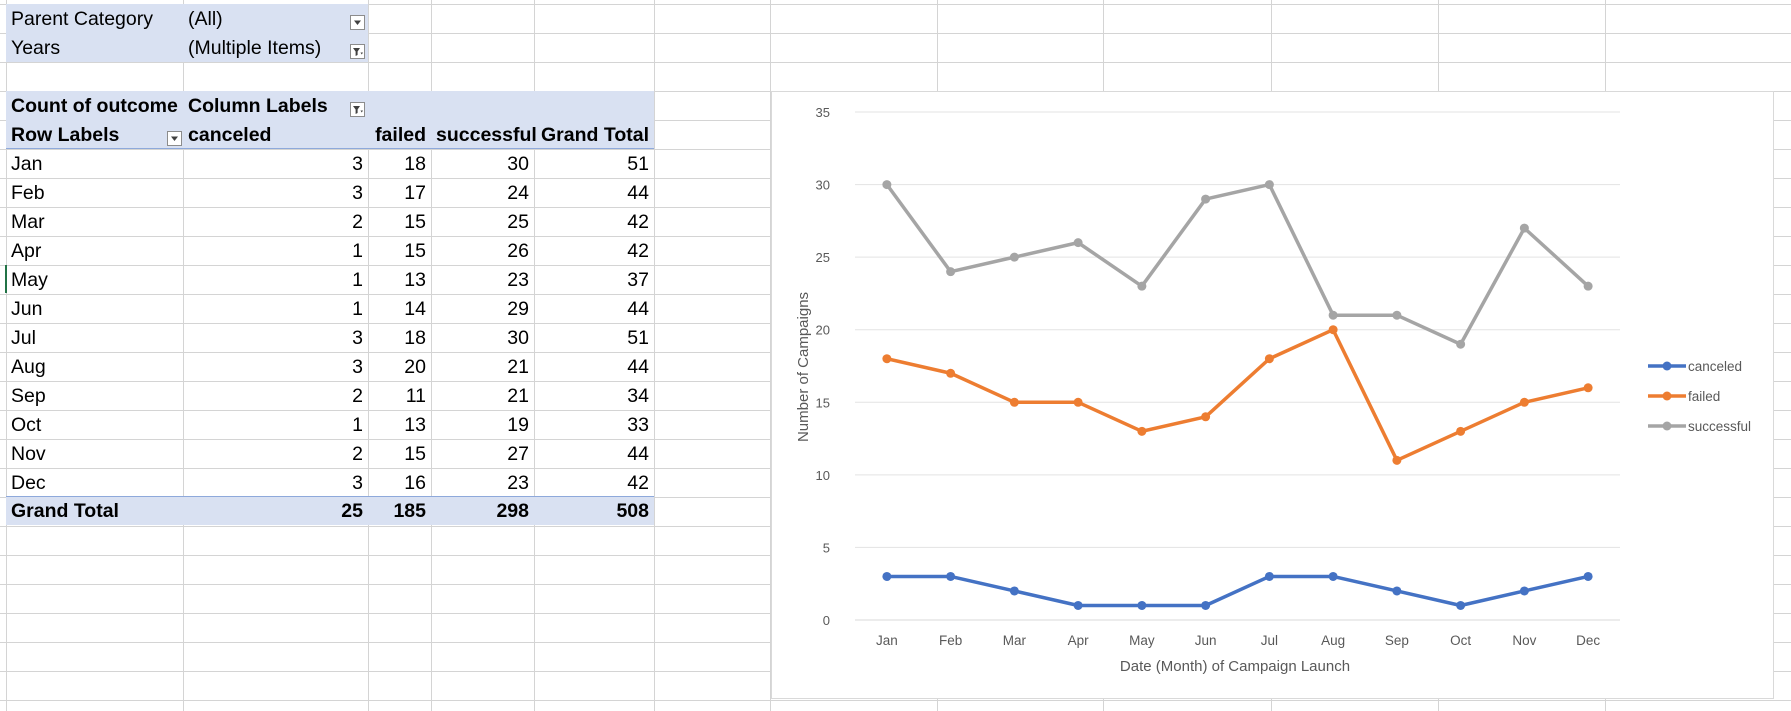 The height and width of the screenshot is (711, 1791). Describe the element at coordinates (518, 309) in the screenshot. I see `cell-successful: 29` at that location.